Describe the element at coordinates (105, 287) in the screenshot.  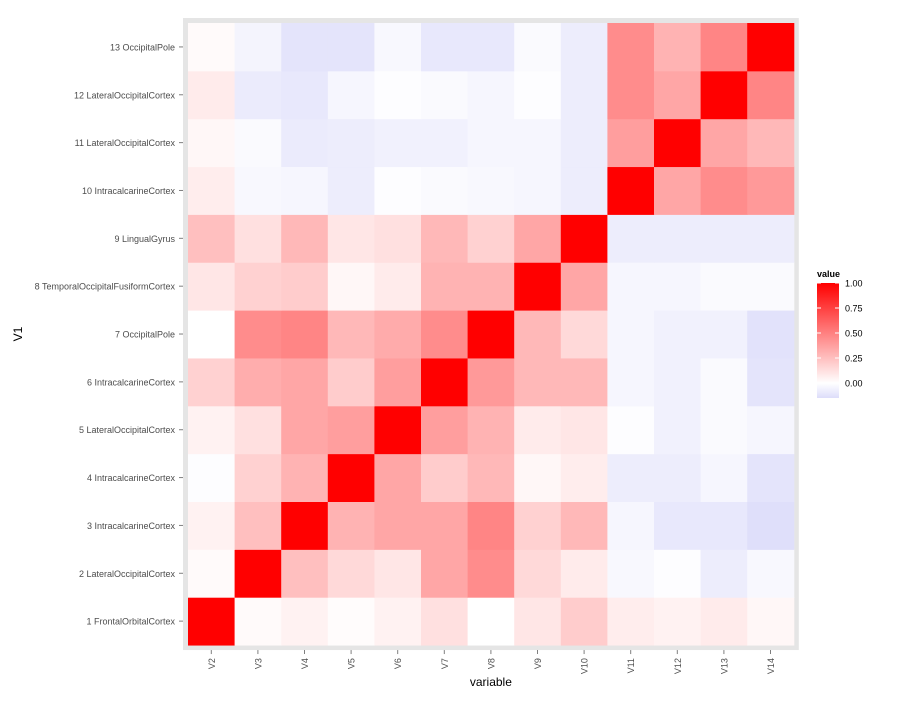
I see `y-tick-label: 8 TemporalOccipitalFusiformCortex` at that location.